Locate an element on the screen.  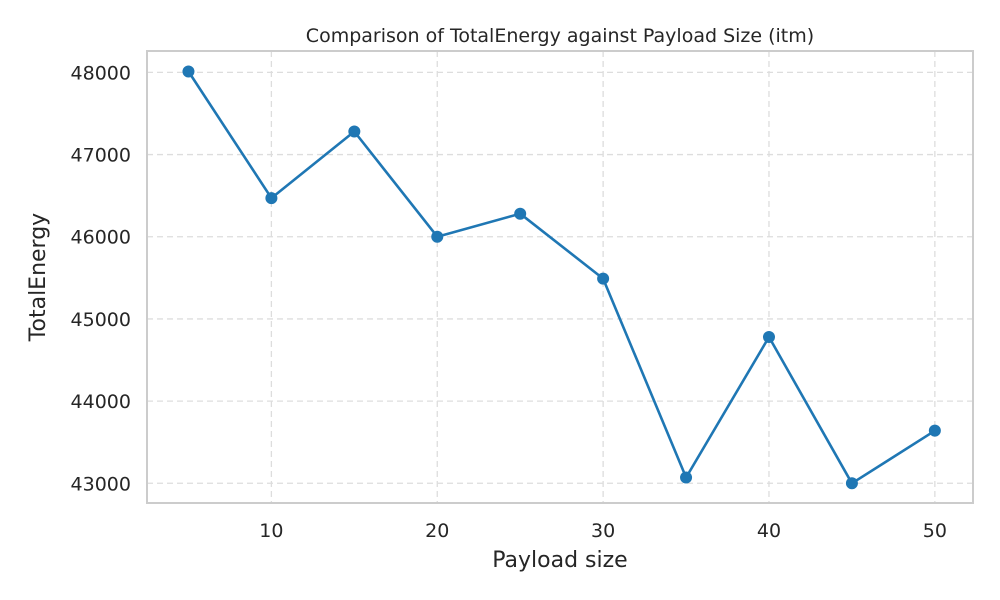
x-tick-label: 50 is located at coordinates (935, 531).